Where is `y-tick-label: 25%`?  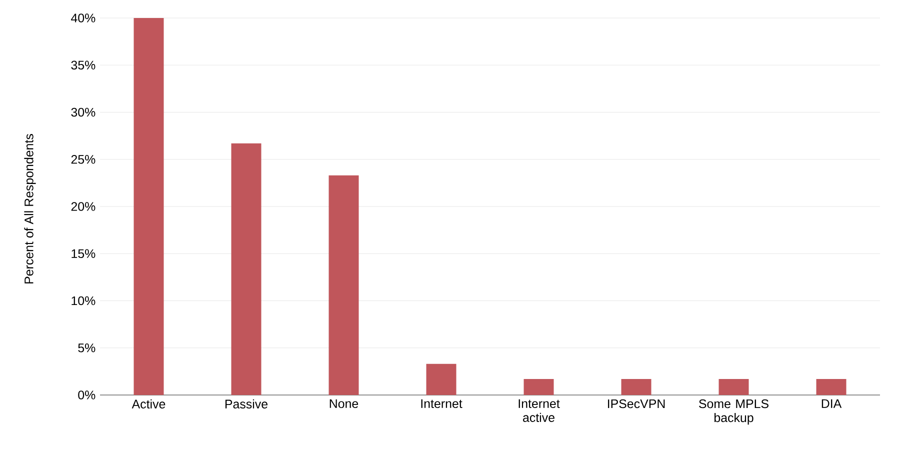
y-tick-label: 25% is located at coordinates (83, 159).